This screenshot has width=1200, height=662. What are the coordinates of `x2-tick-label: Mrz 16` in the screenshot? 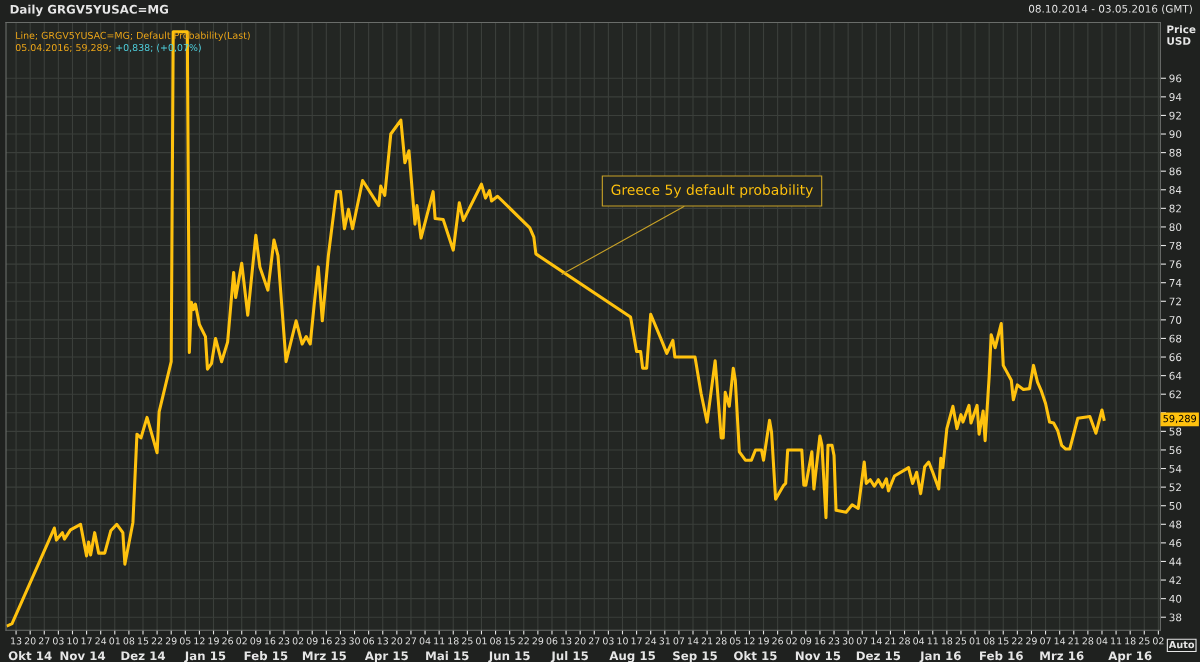 It's located at (1062, 656).